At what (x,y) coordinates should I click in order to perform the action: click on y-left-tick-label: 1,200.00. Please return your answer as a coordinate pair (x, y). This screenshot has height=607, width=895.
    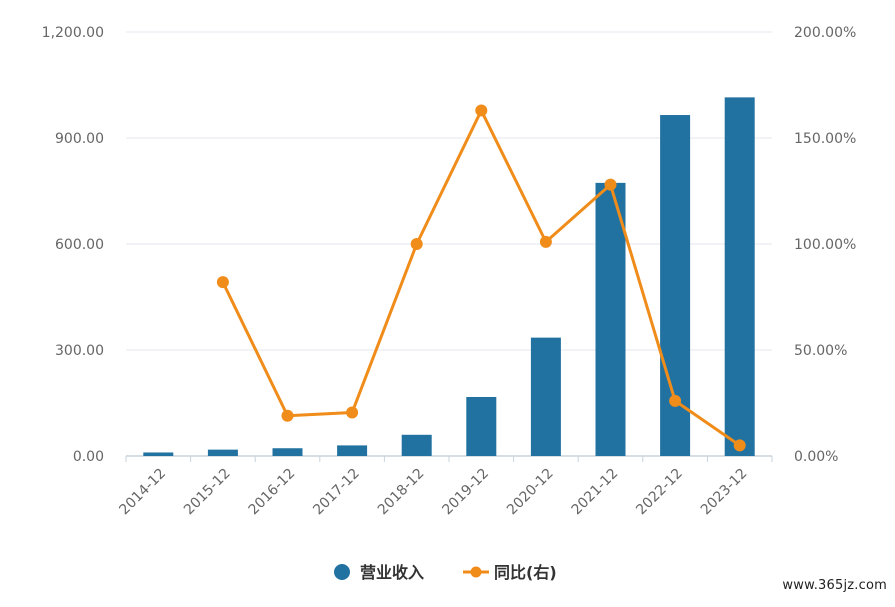
    Looking at the image, I should click on (73, 33).